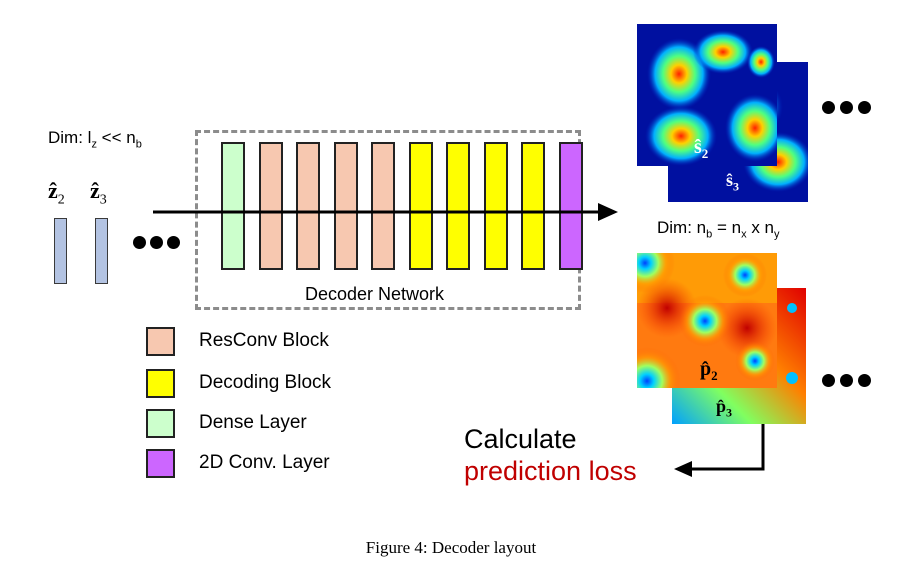 This screenshot has width=902, height=570. Describe the element at coordinates (718, 229) in the screenshot. I see `output-dim-label: Dim: nb = nx x ny` at that location.